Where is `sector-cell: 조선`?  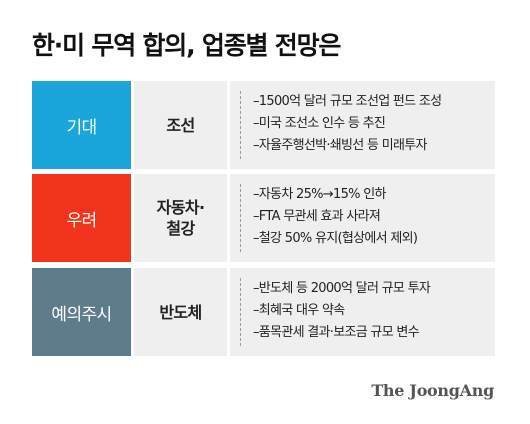 sector-cell: 조선 is located at coordinates (180, 125).